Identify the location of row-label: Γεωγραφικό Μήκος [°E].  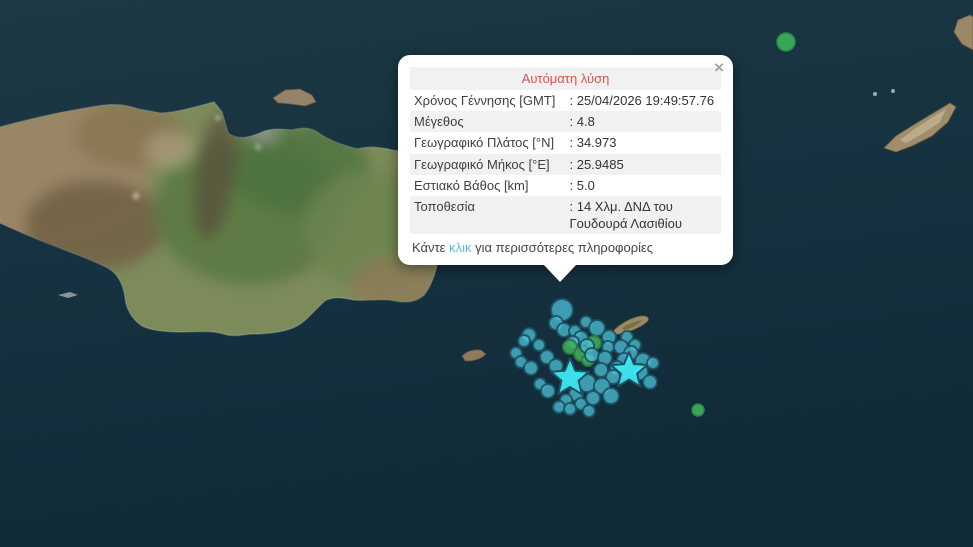
(488, 164).